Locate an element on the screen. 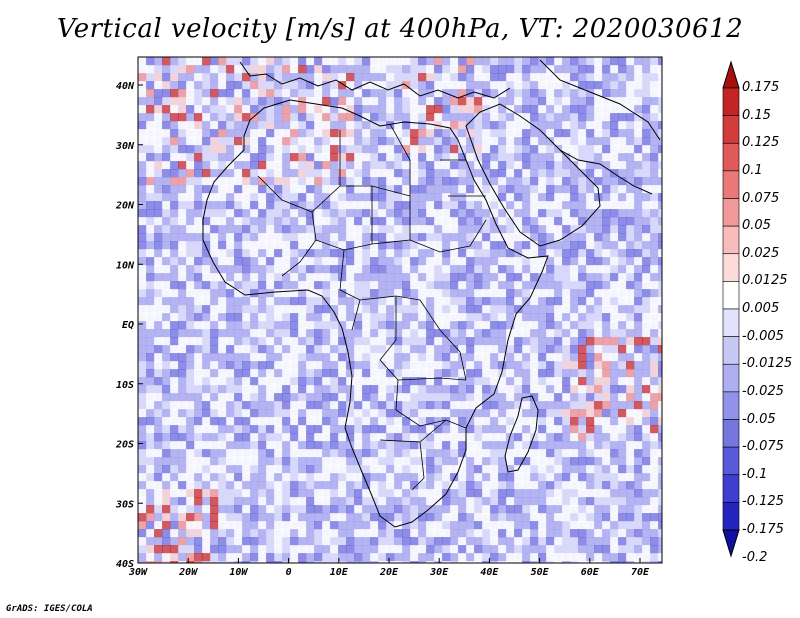 This screenshot has height=618, width=800. lon-tick-label: 0 is located at coordinates (289, 572).